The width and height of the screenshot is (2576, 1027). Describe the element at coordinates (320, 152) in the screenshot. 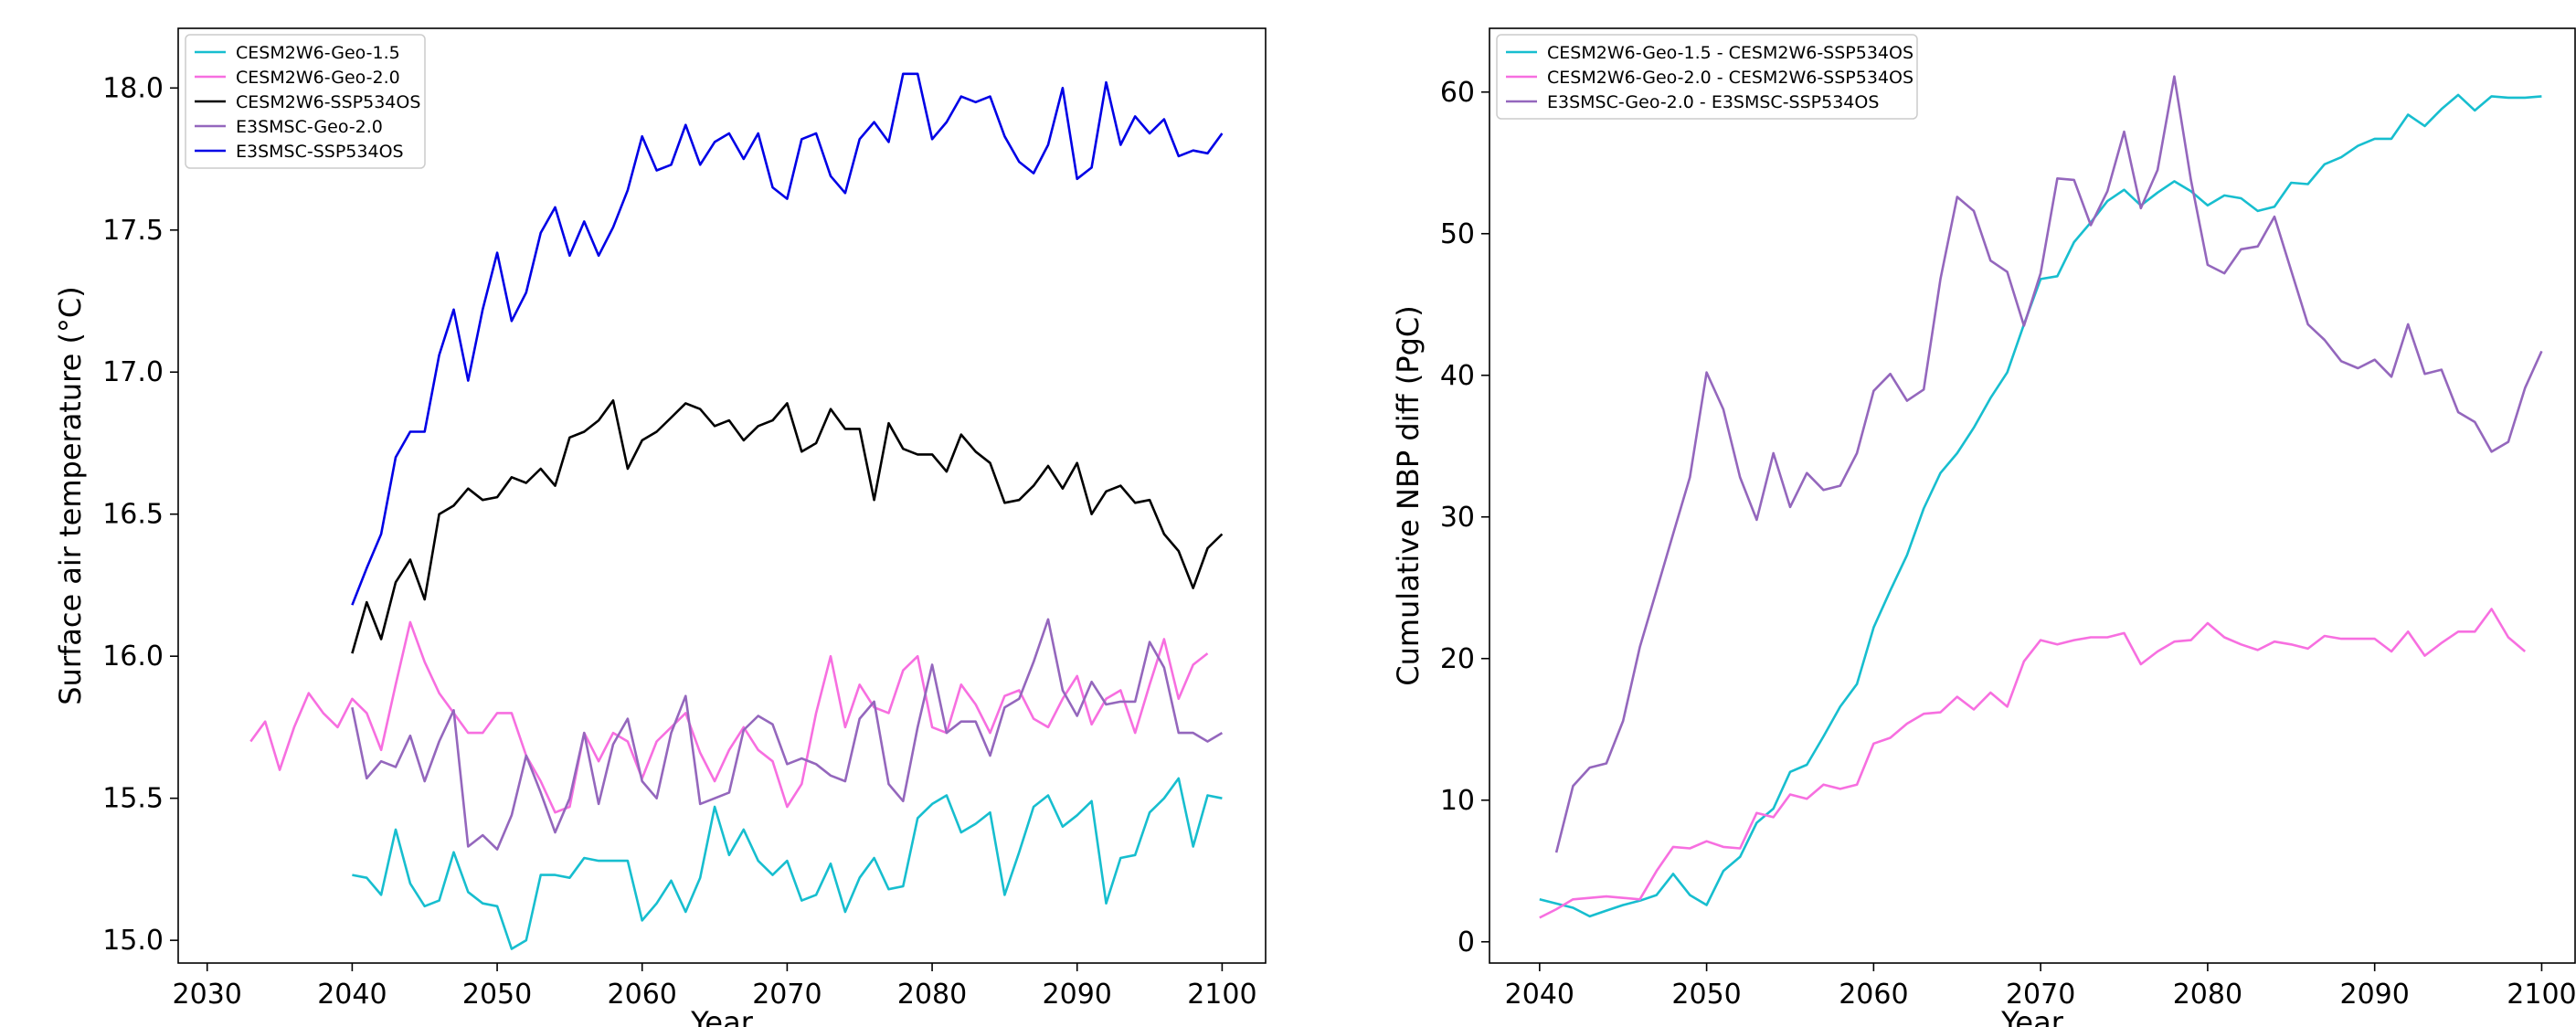

I see `legend-label: E3SMSC-SSP534OS` at that location.